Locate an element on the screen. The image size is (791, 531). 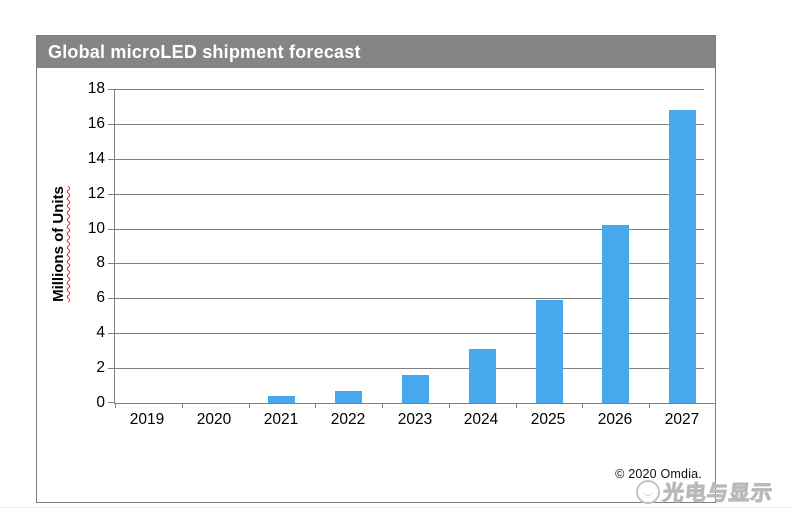
watermark-logo-icon is located at coordinates (648, 492).